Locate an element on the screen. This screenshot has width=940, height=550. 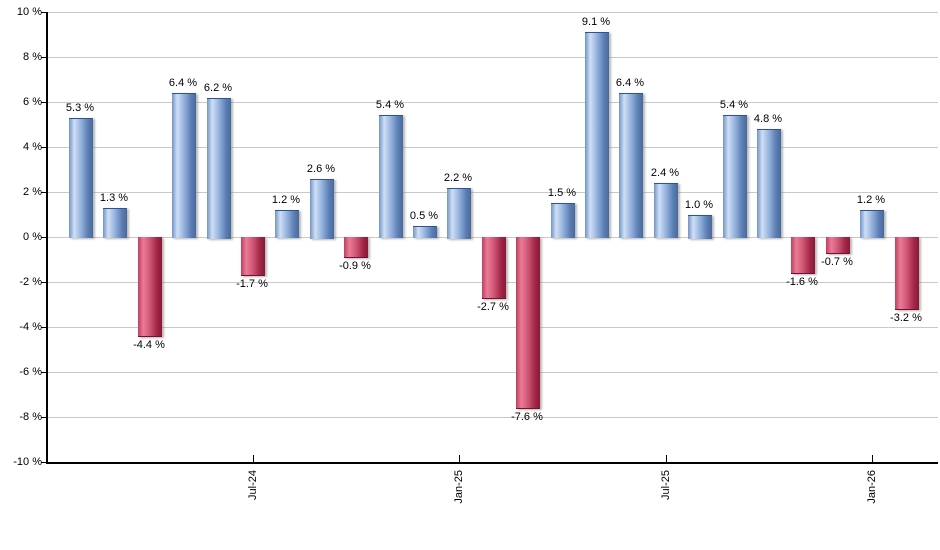
y-axis-label: -8 % is located at coordinates (30, 417).